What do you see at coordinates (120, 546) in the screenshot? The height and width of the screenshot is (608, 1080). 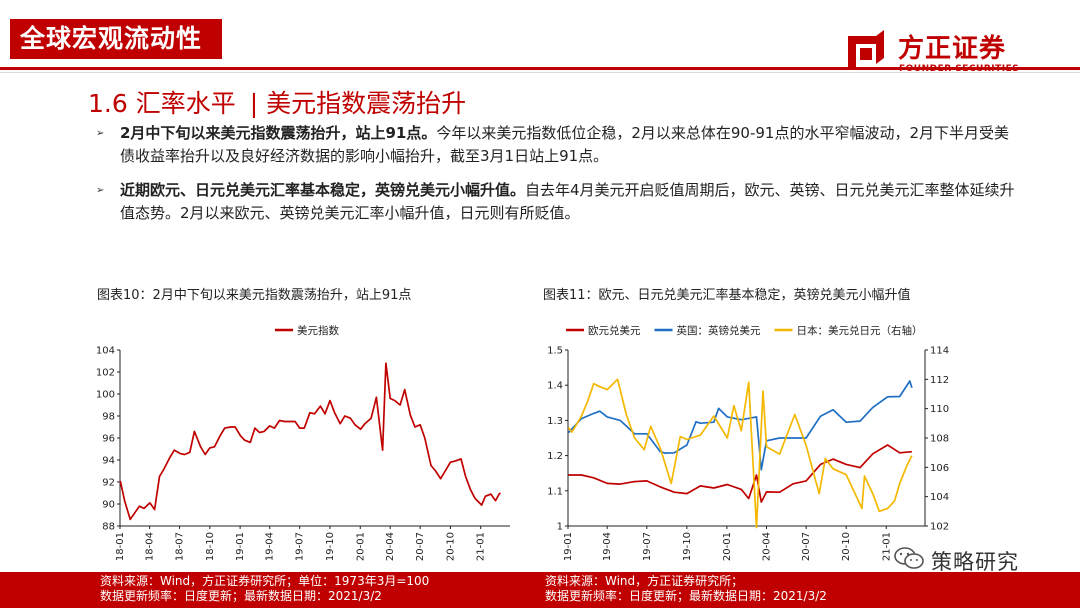 I see `x-tick-label: 18-01` at bounding box center [120, 546].